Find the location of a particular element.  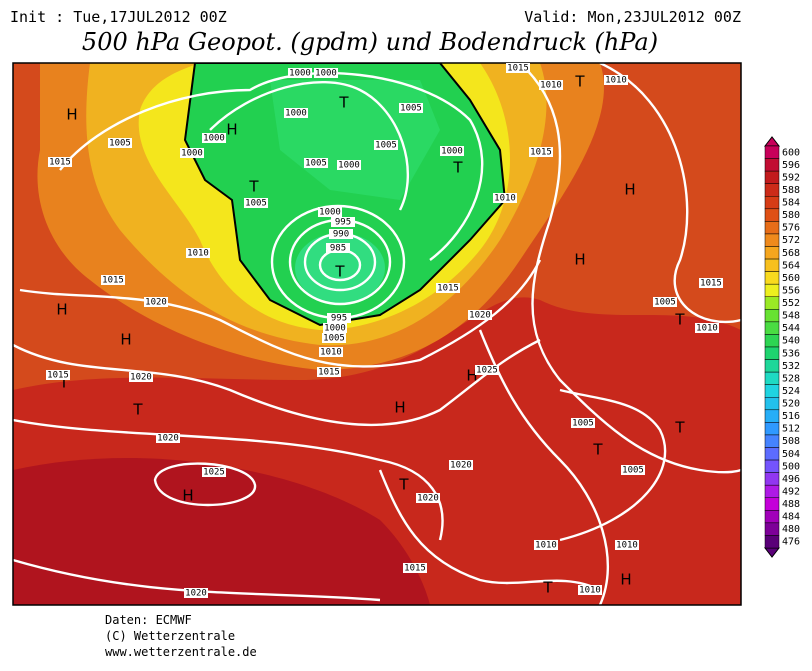

colorbar-label: 536 is located at coordinates (791, 353).